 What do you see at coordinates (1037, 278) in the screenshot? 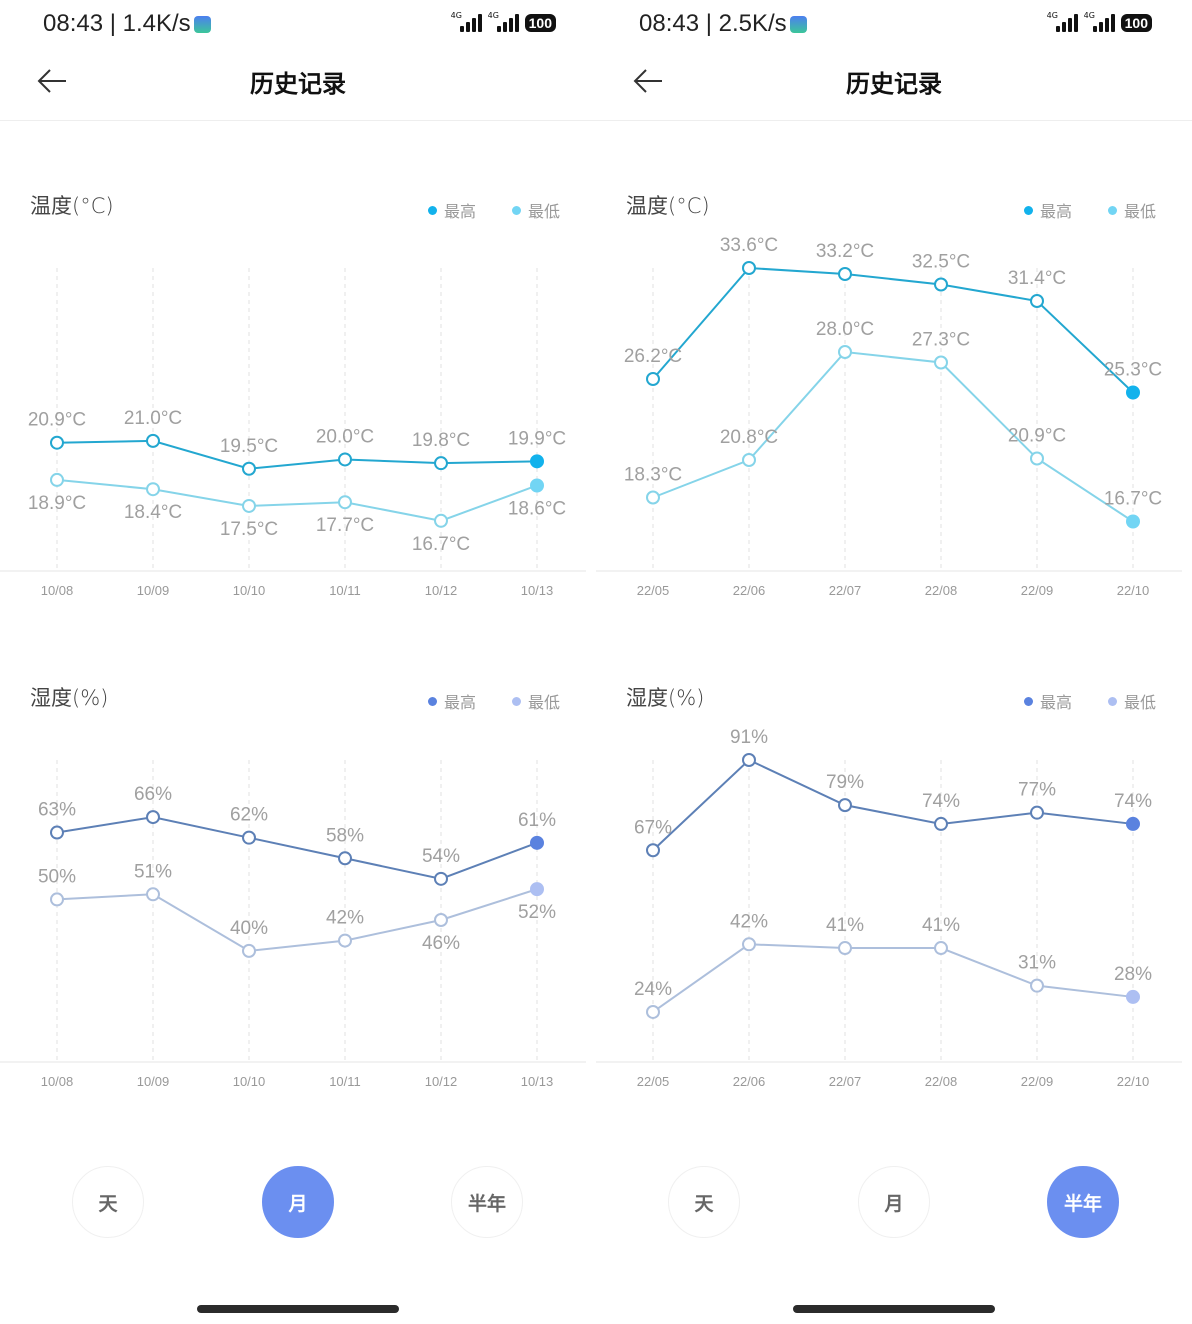
I see `data-label: 31.4°C` at bounding box center [1037, 278].